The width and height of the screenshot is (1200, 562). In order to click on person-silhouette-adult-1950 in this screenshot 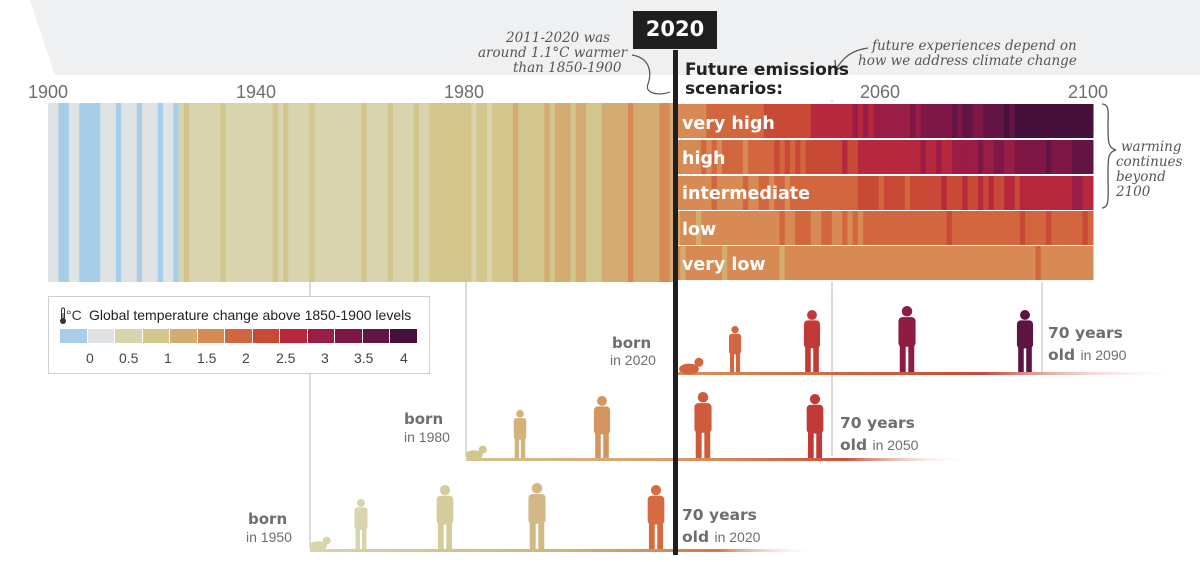, I will do `click(445, 517)`.